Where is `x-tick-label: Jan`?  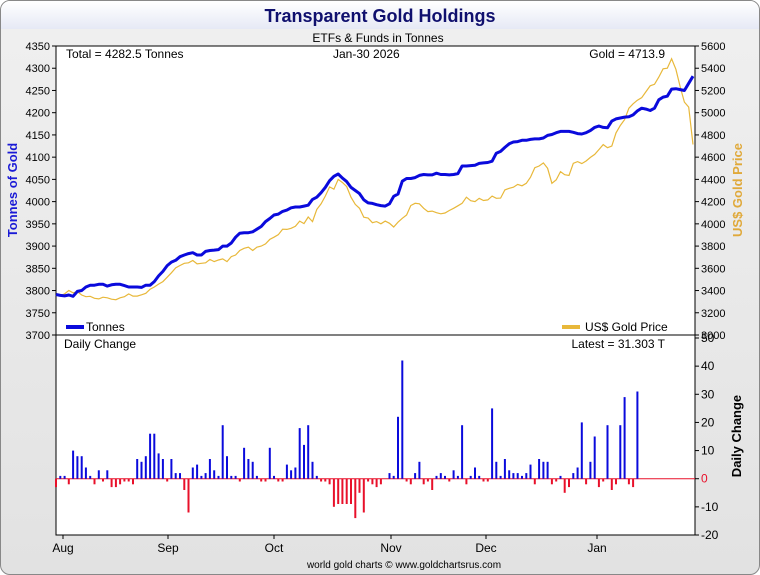 x-tick-label: Jan is located at coordinates (596, 548).